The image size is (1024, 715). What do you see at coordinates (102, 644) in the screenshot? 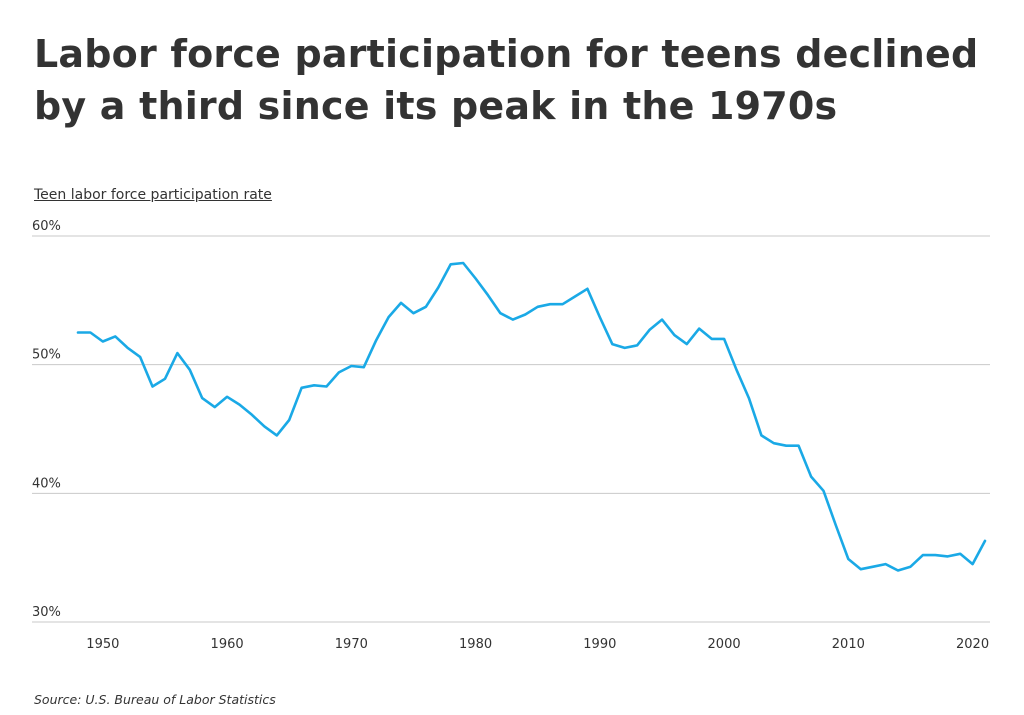
I see `x-tick-label: 1950` at bounding box center [102, 644].